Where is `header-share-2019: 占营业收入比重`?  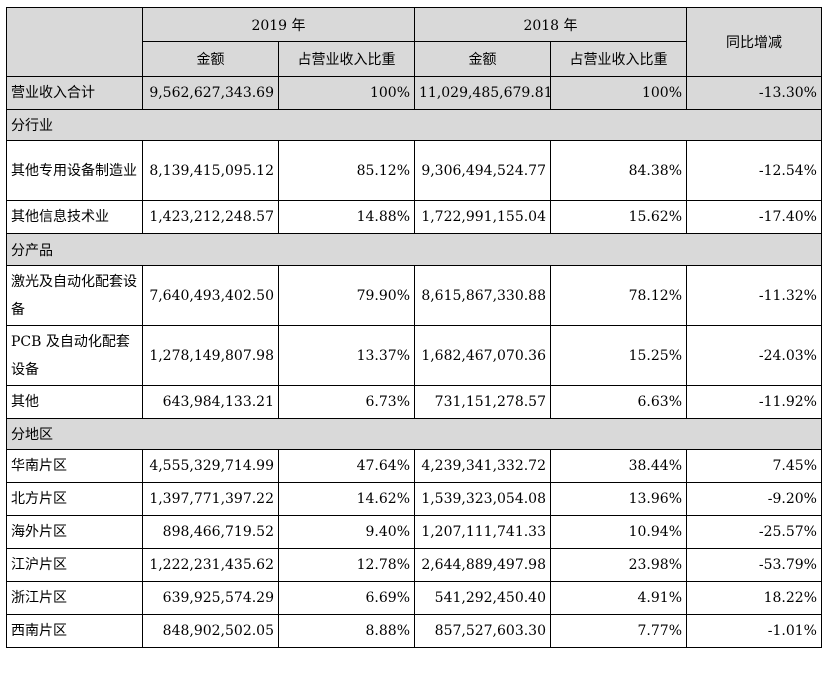 header-share-2019: 占营业收入比重 is located at coordinates (346, 59).